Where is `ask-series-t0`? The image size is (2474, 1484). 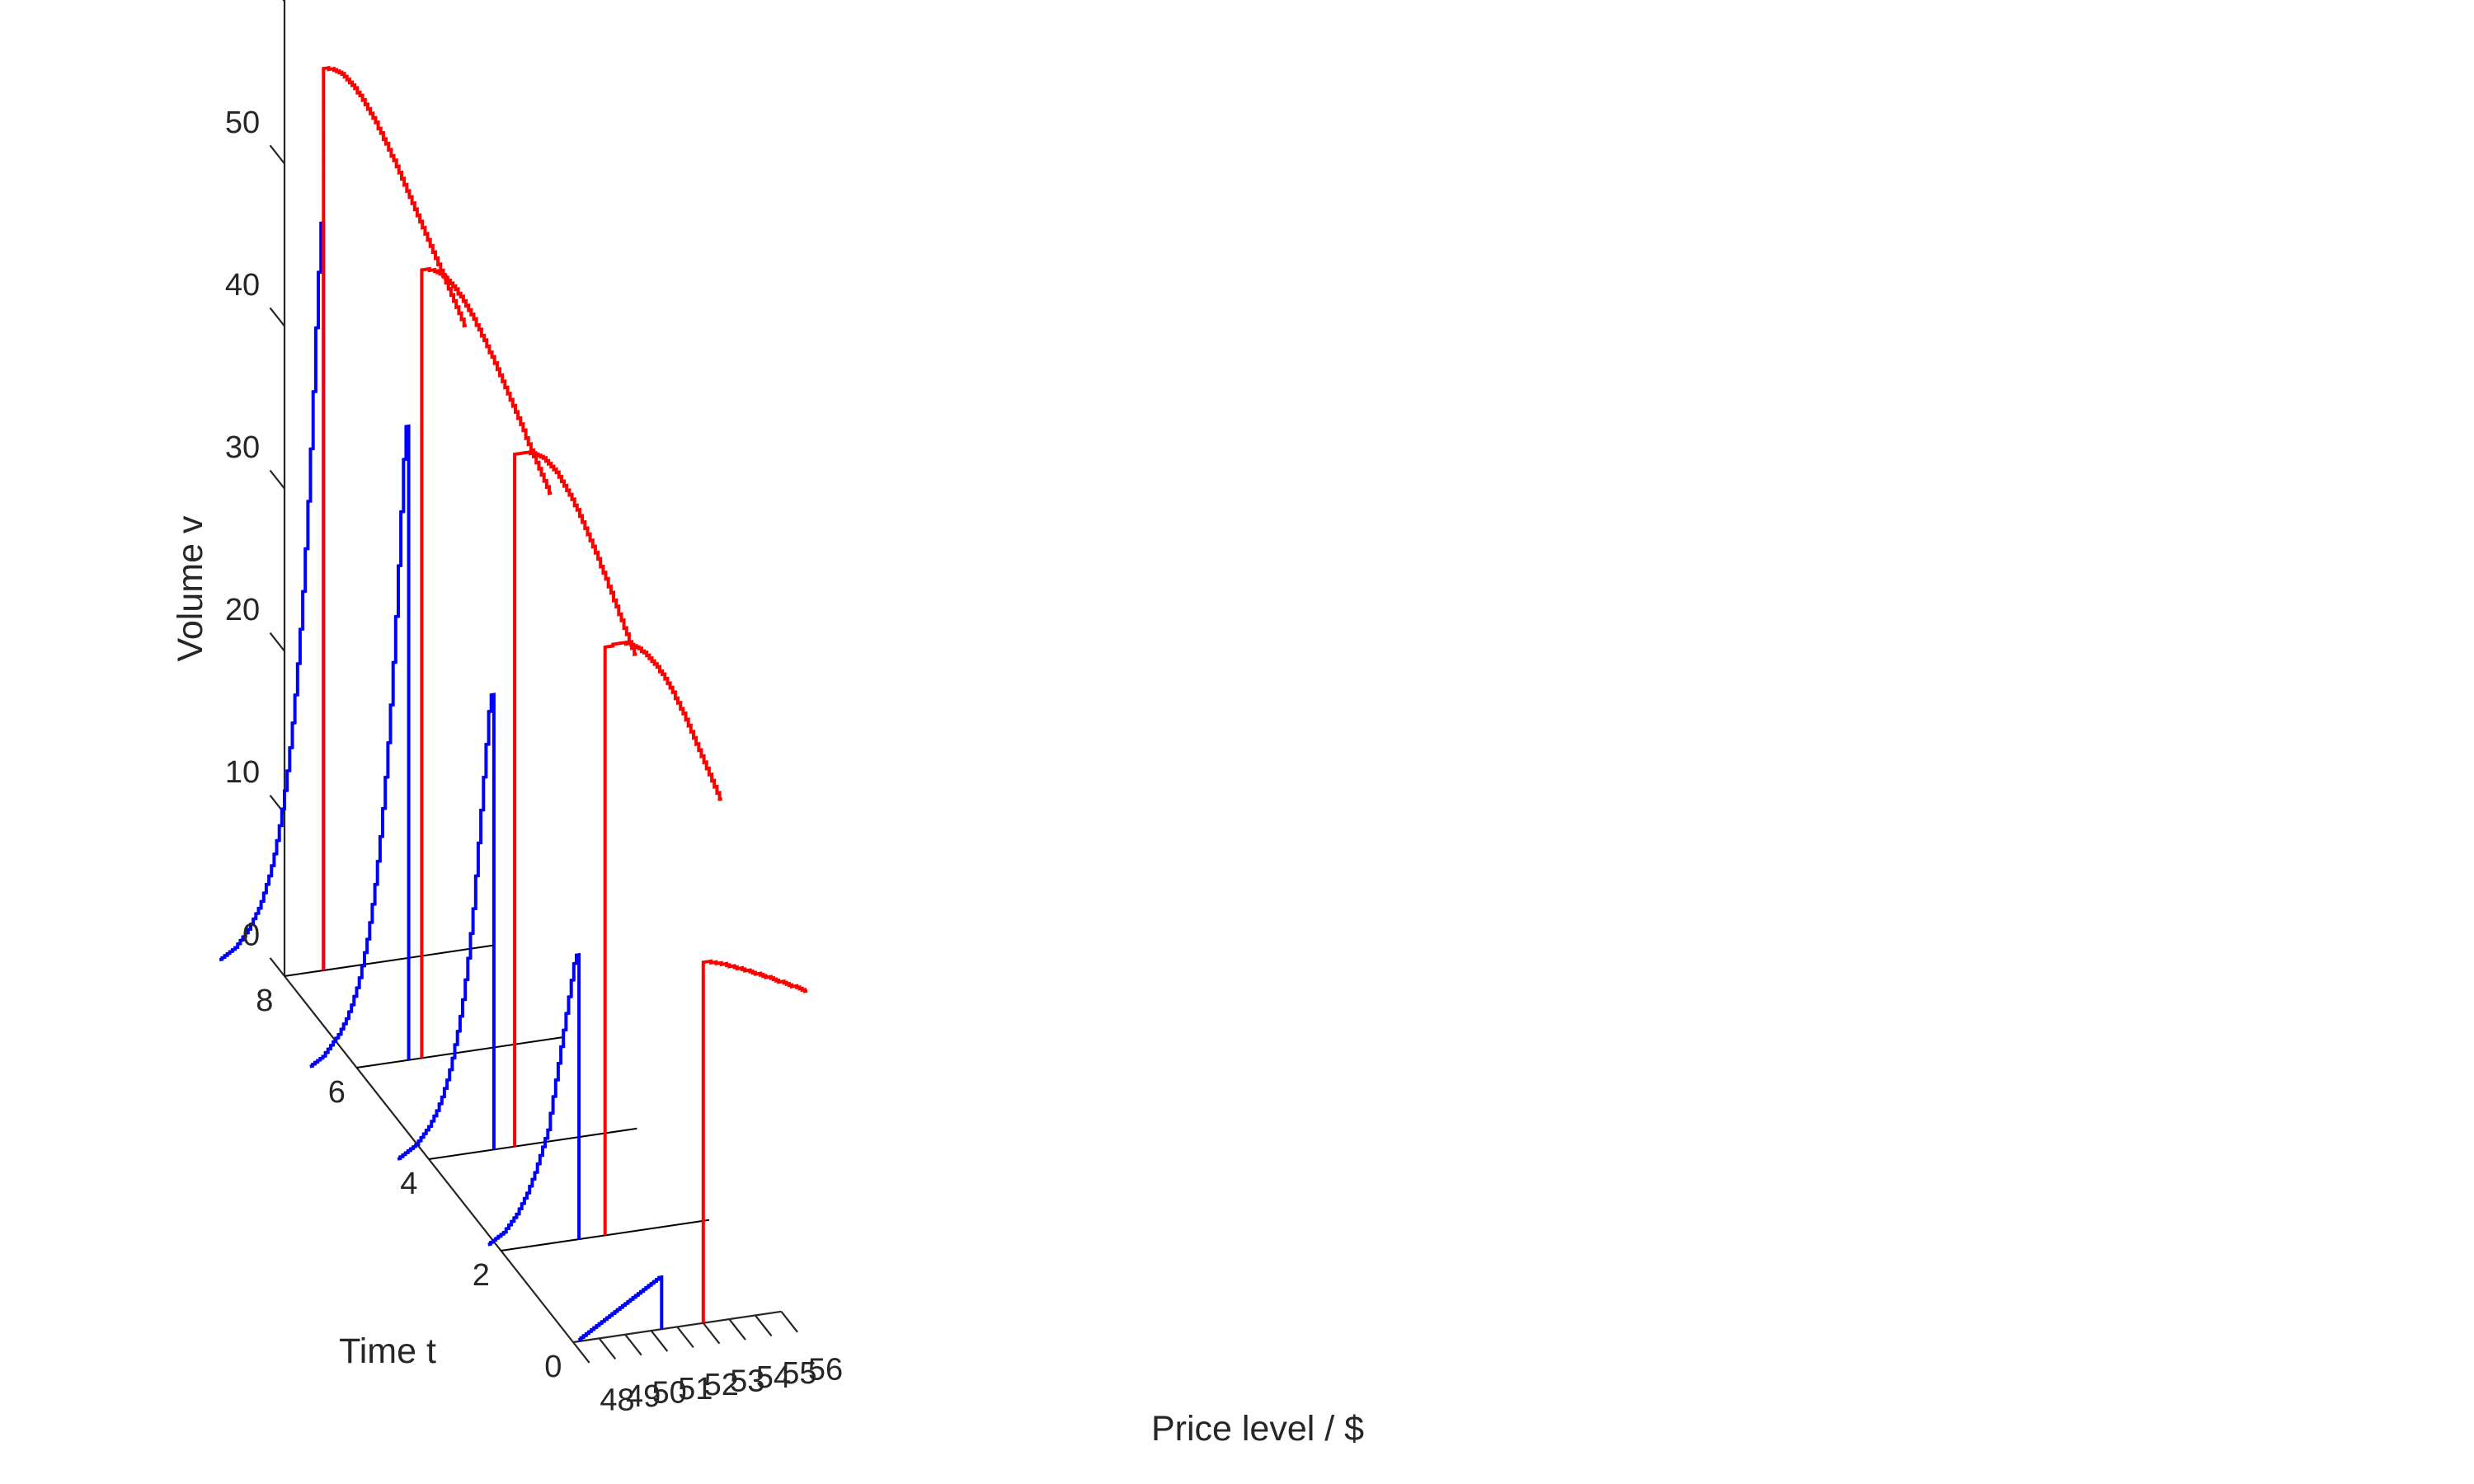 ask-series-t0 is located at coordinates (754, 1141).